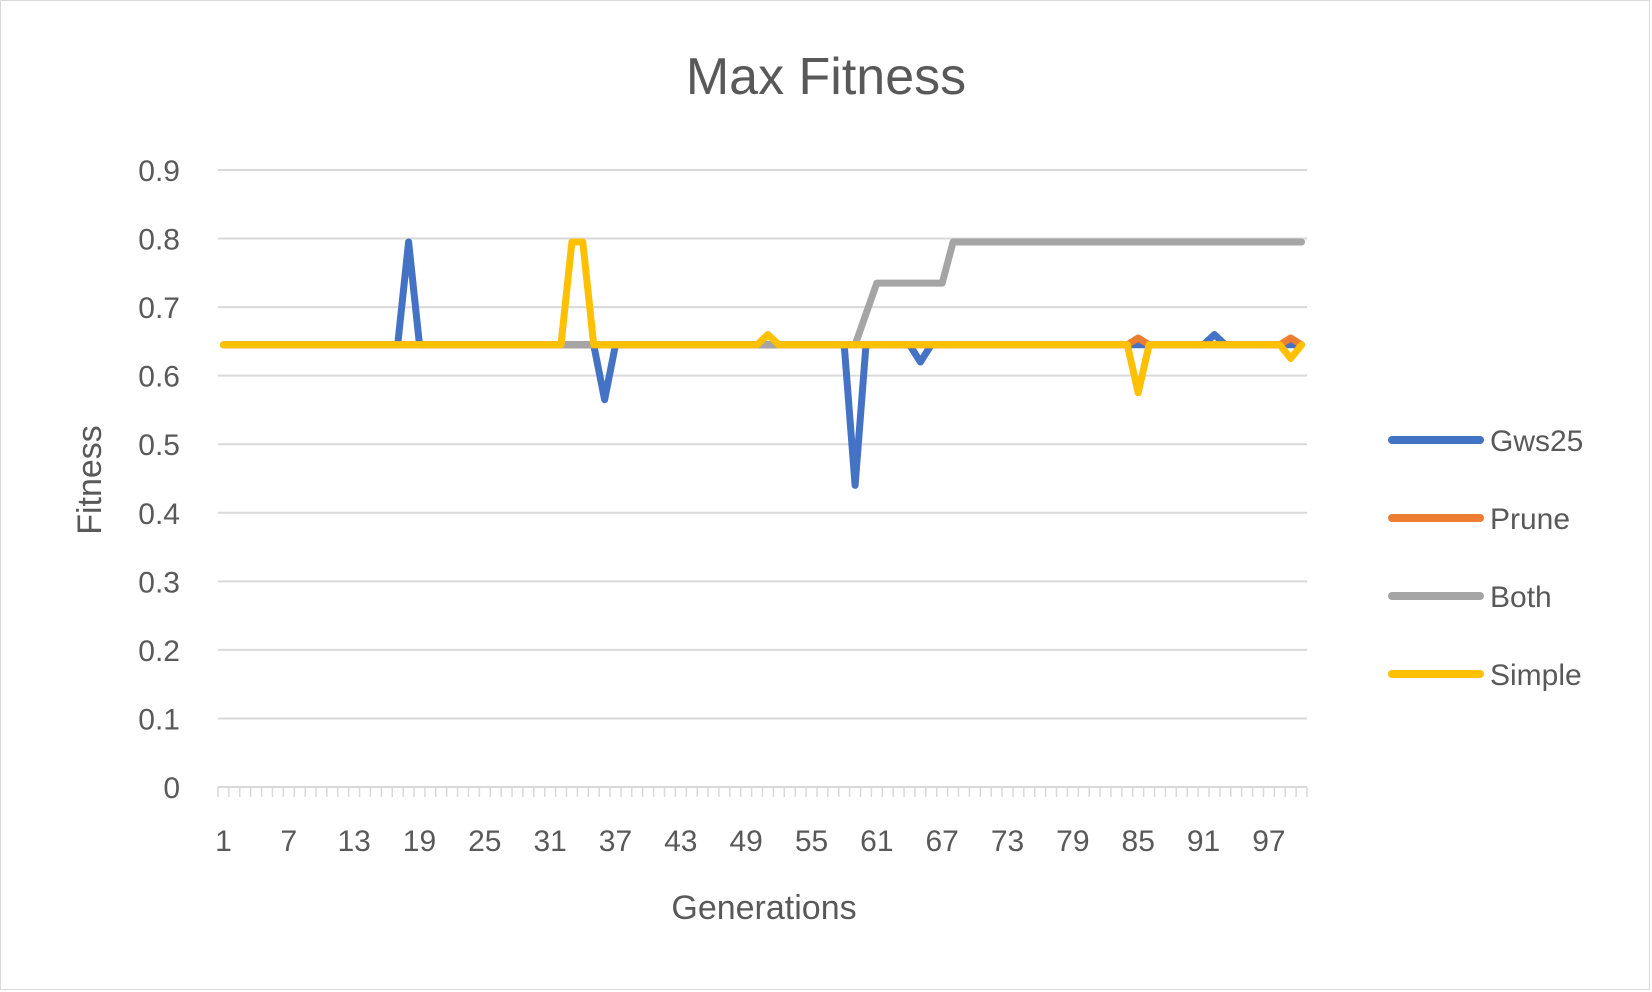  I want to click on y-axis-title: Fitness, so click(90, 480).